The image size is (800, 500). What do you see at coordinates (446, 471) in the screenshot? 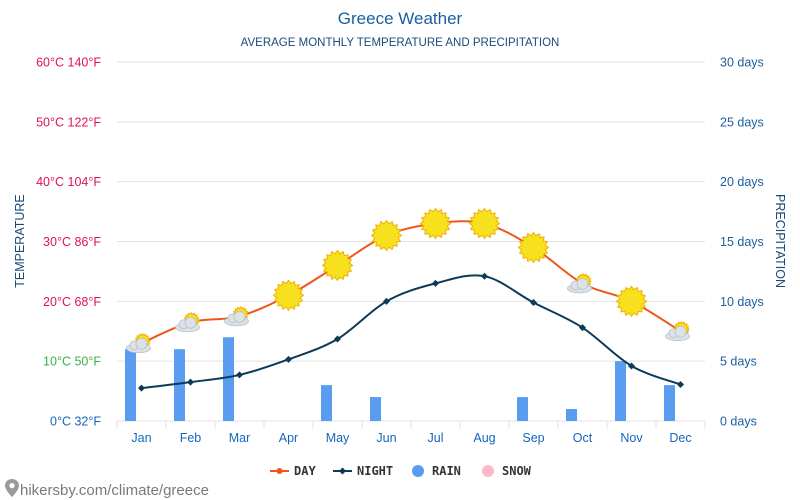
I see `legend-rain-label: RAIN` at bounding box center [446, 471].